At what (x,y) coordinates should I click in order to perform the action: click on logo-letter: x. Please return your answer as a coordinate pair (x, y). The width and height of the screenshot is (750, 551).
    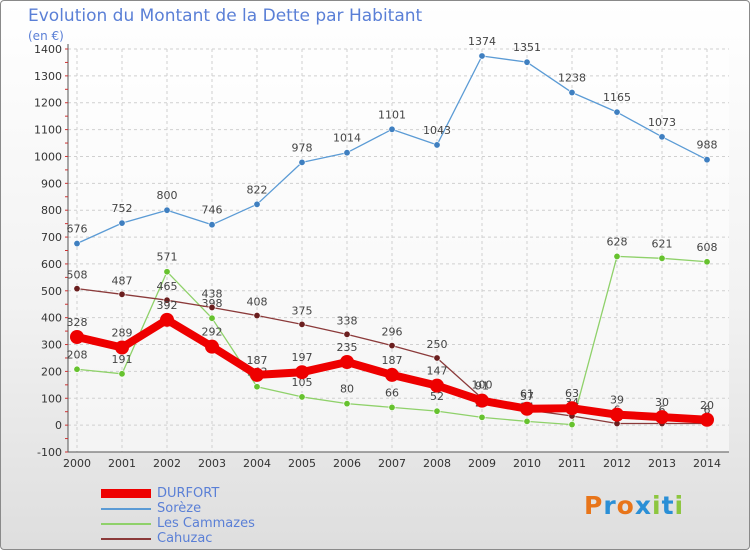
    Looking at the image, I should click on (643, 505).